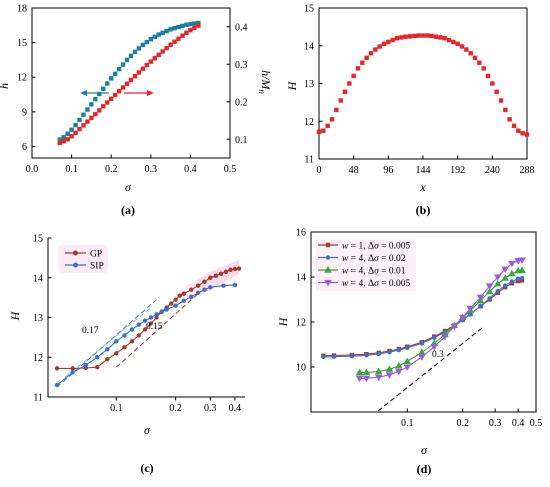 The width and height of the screenshot is (550, 487). Describe the element at coordinates (423, 170) in the screenshot. I see `x-tick-label: 144` at that location.